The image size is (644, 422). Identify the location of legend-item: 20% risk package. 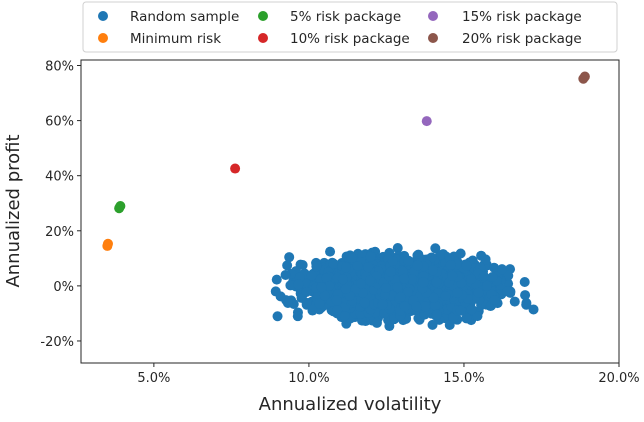
(505, 39).